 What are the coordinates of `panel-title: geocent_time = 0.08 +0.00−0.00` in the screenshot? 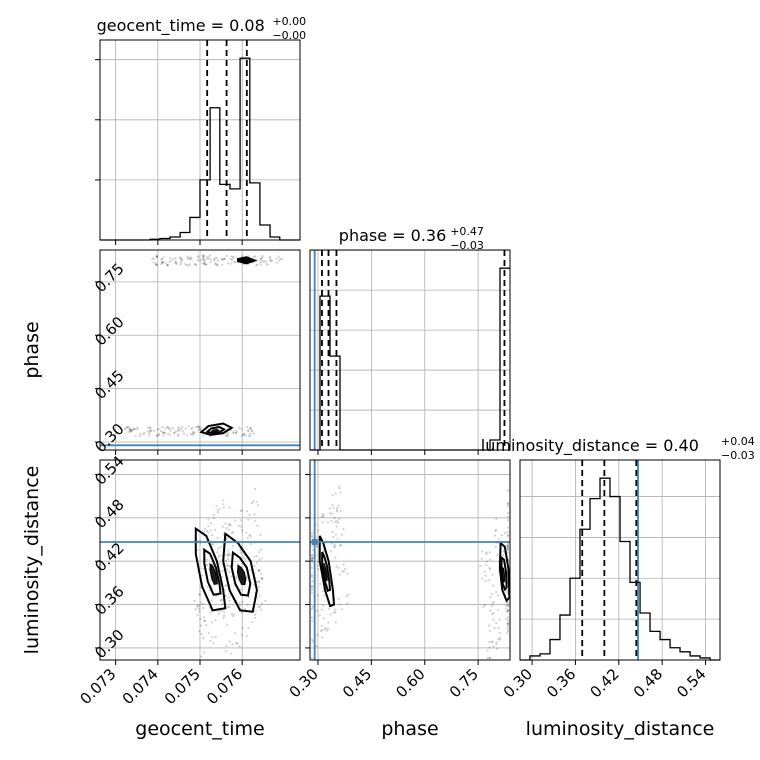 It's located at (202, 28).